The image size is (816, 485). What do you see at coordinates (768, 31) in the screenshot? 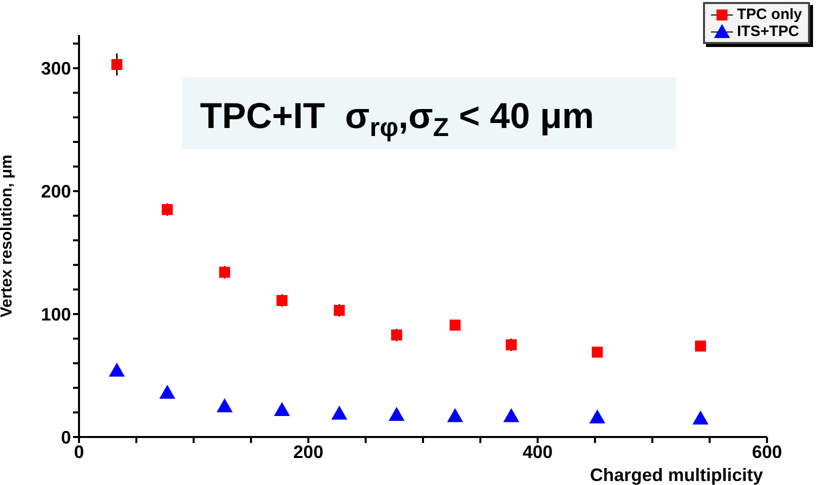
I see `legend-label: ITS+TPC` at bounding box center [768, 31].